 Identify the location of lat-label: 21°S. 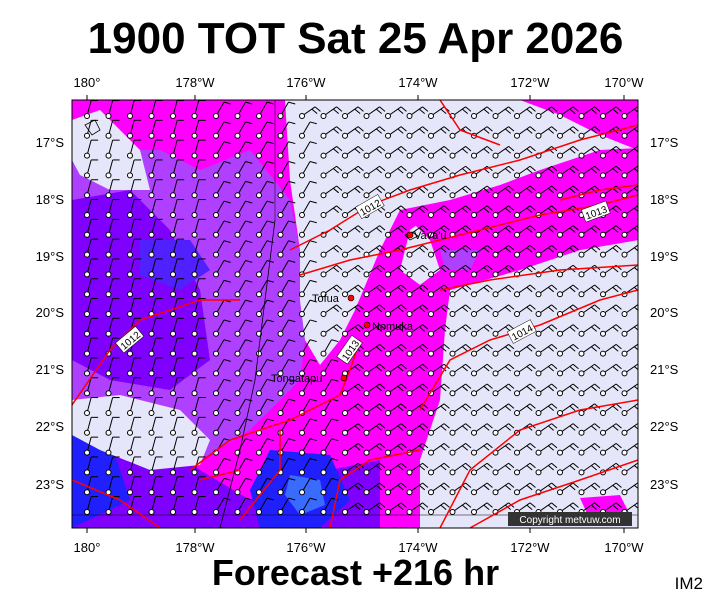
(50, 369).